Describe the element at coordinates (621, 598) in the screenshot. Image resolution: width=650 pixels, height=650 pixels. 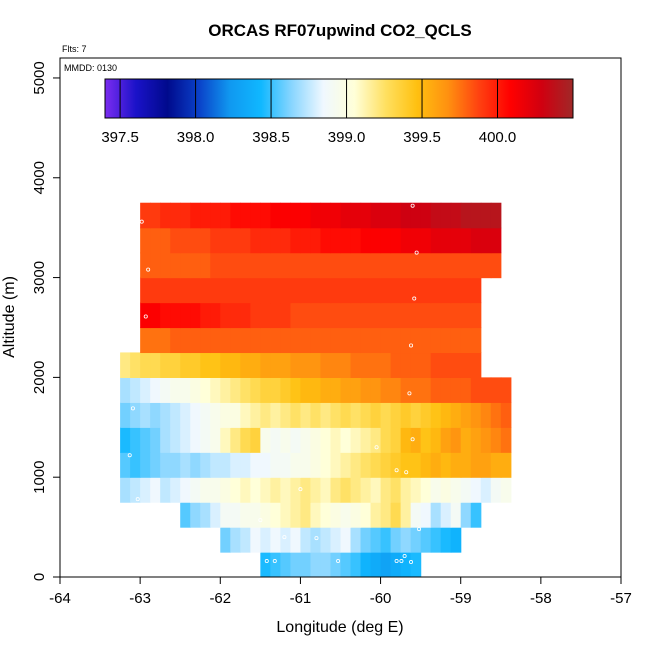
I see `x-tick-label: -57` at that location.